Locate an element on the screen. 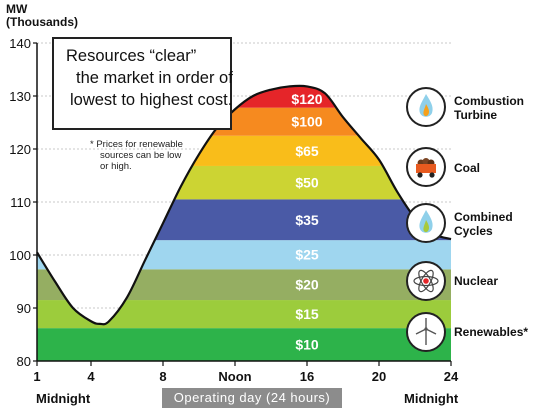  x-tick-label: 1 is located at coordinates (36, 376).